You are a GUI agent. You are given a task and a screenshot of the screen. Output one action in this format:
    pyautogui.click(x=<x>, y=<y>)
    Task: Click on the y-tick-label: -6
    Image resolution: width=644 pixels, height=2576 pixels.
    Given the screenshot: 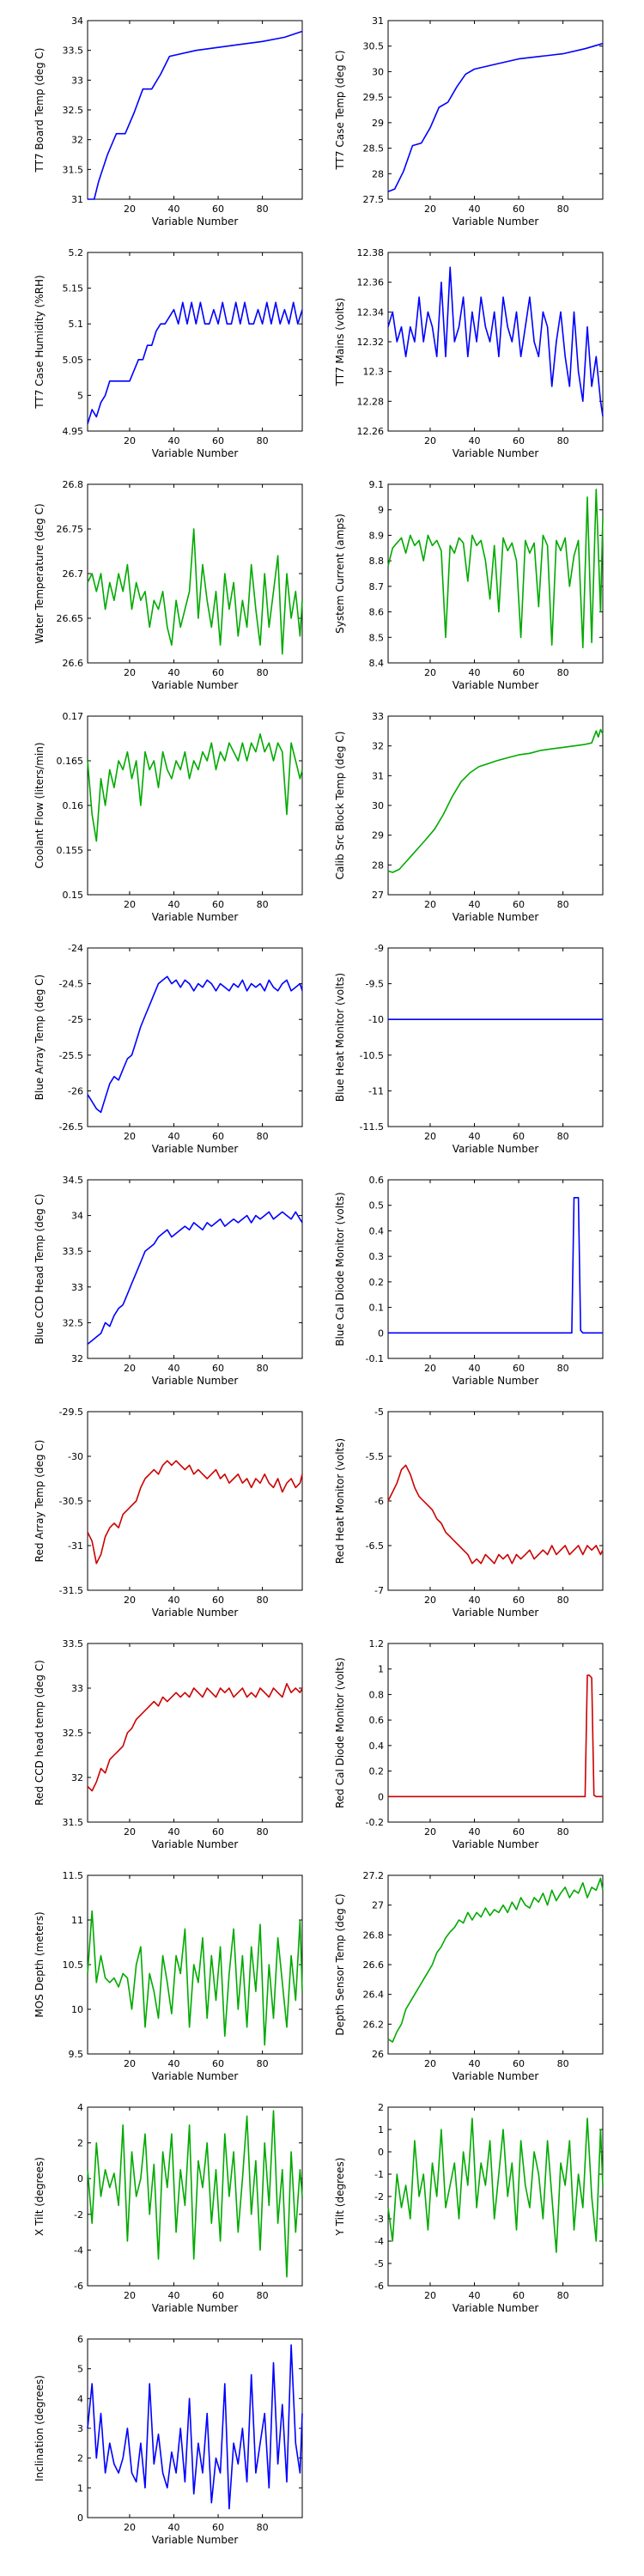 What is the action you would take?
    pyautogui.click(x=379, y=1502)
    